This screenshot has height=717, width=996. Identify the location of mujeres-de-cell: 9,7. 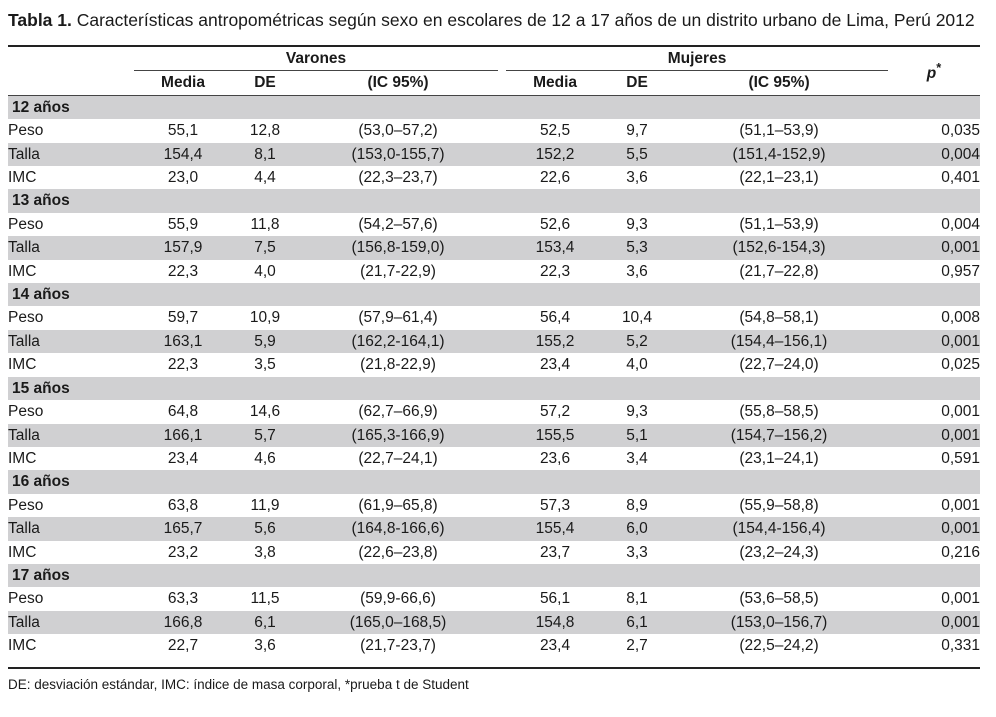
(637, 131).